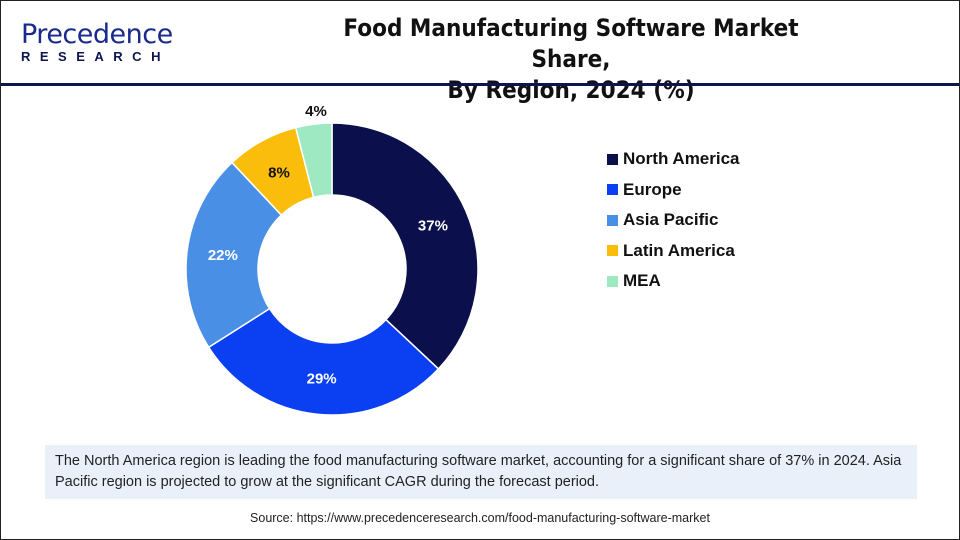  What do you see at coordinates (681, 159) in the screenshot?
I see `legend-label: North America` at bounding box center [681, 159].